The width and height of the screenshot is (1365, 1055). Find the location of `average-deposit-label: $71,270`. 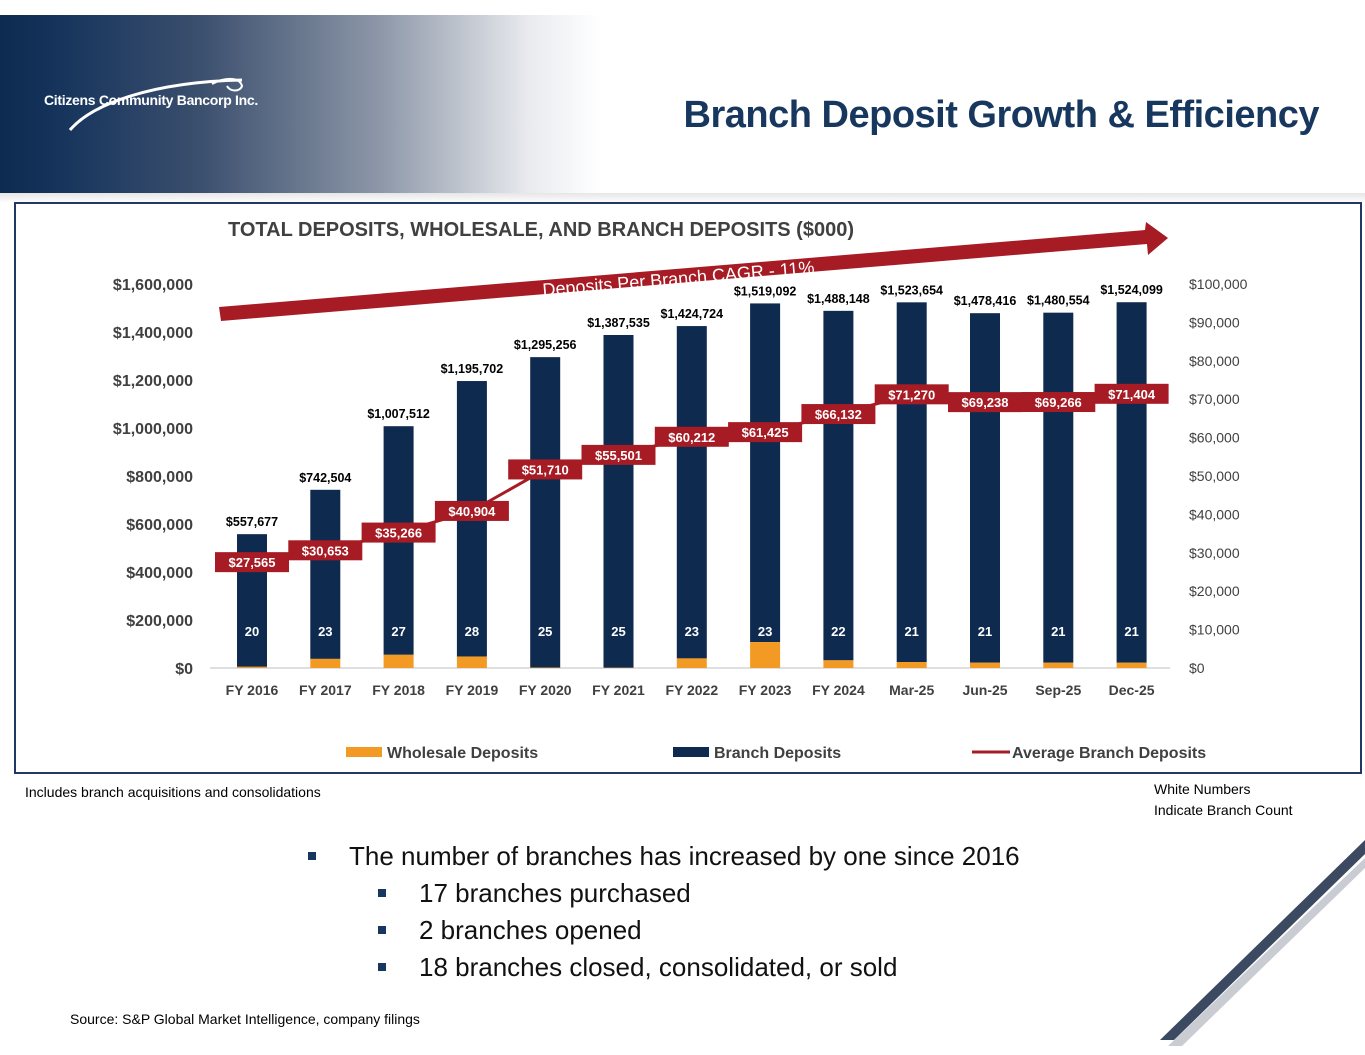

average-deposit-label: $71,270 is located at coordinates (911, 394).